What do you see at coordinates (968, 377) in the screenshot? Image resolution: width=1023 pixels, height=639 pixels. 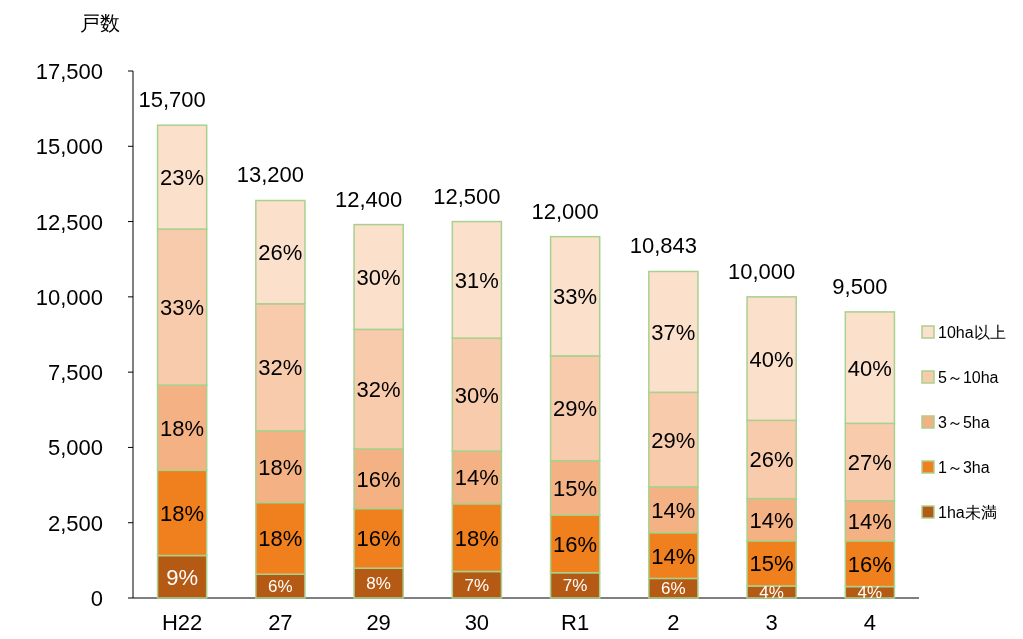 I see `legend-label: 5～10ha` at bounding box center [968, 377].